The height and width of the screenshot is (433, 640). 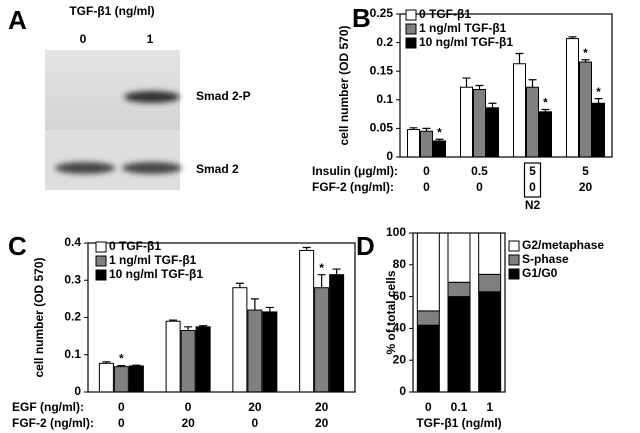 I want to click on row-label: EGF (ng/ml):, so click(x=48, y=407).